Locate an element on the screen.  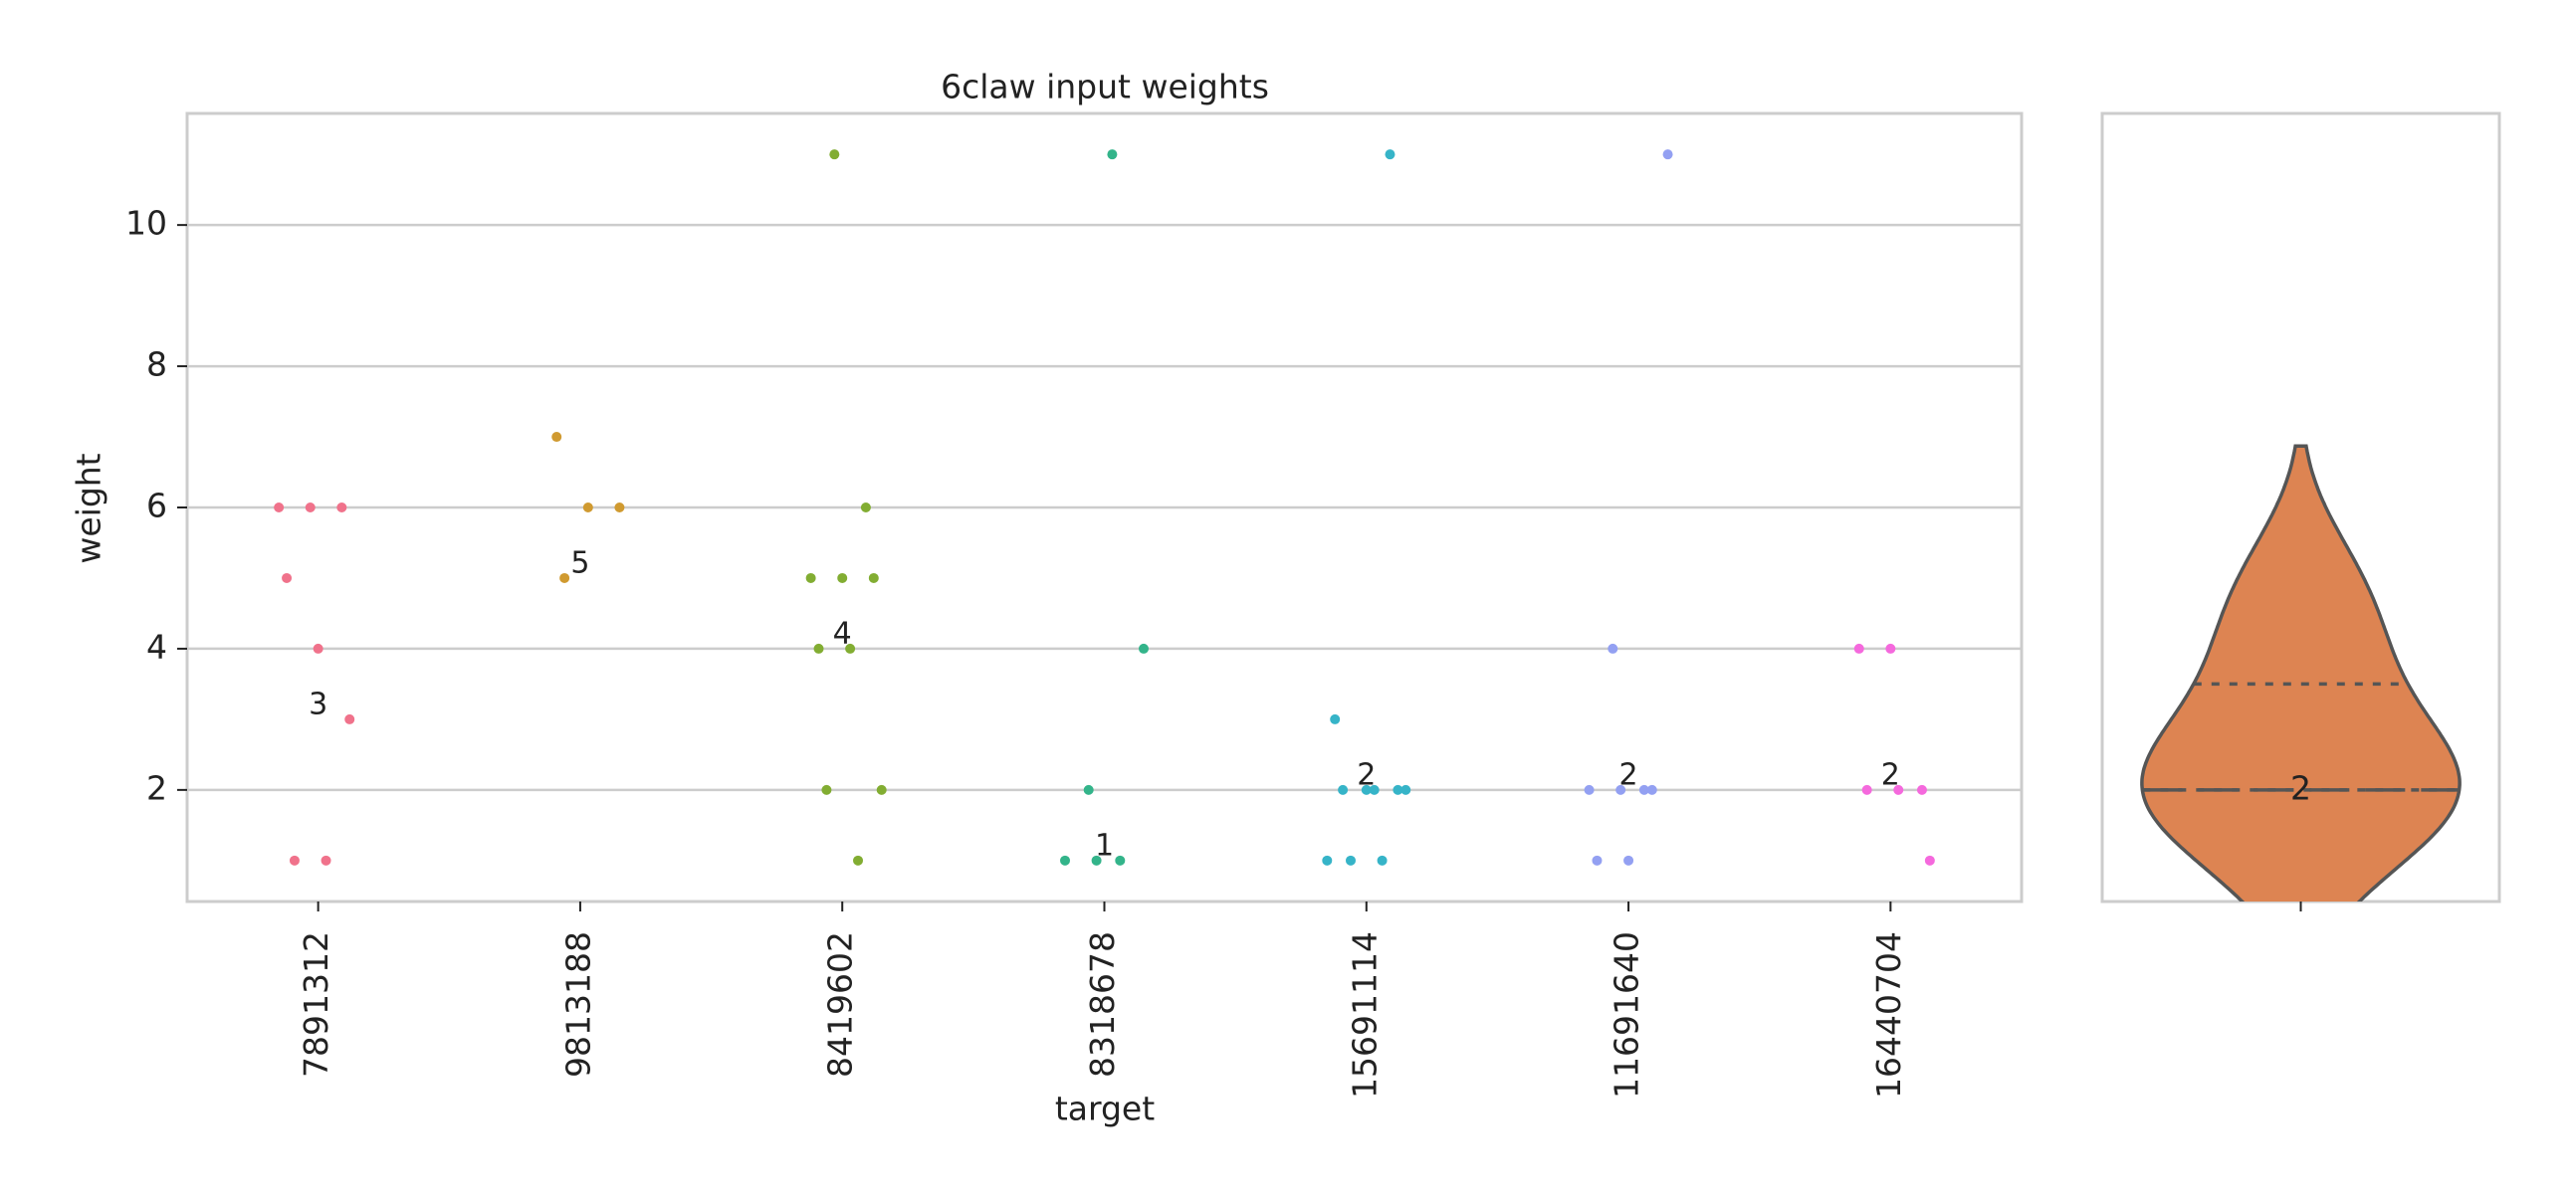
y-tick-label: 8 is located at coordinates (156, 364).